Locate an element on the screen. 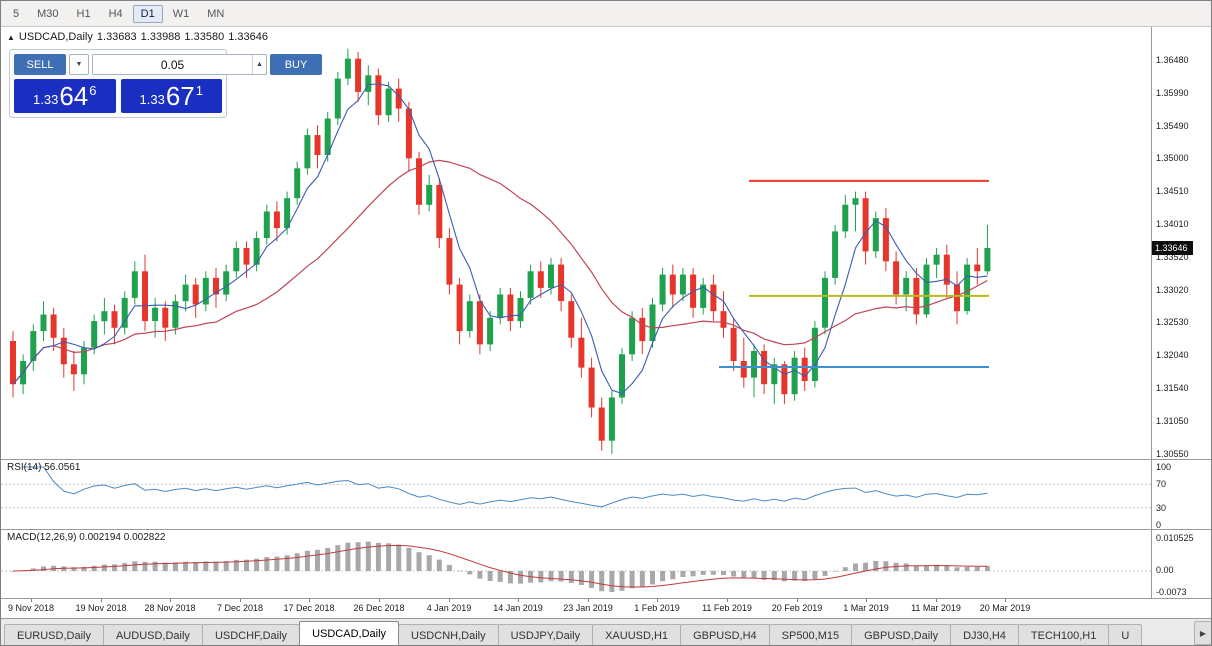 Image resolution: width=1212 pixels, height=646 pixels. quote-close: 1.33646 is located at coordinates (248, 37).